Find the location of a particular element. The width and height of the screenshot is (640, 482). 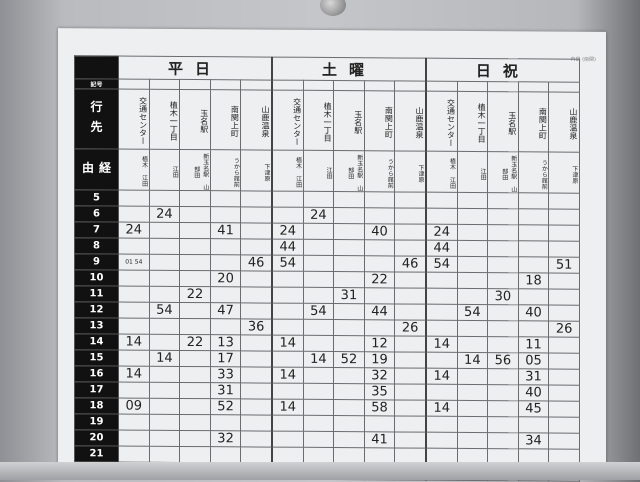

group-title-saturday: 土曜 is located at coordinates (348, 69).